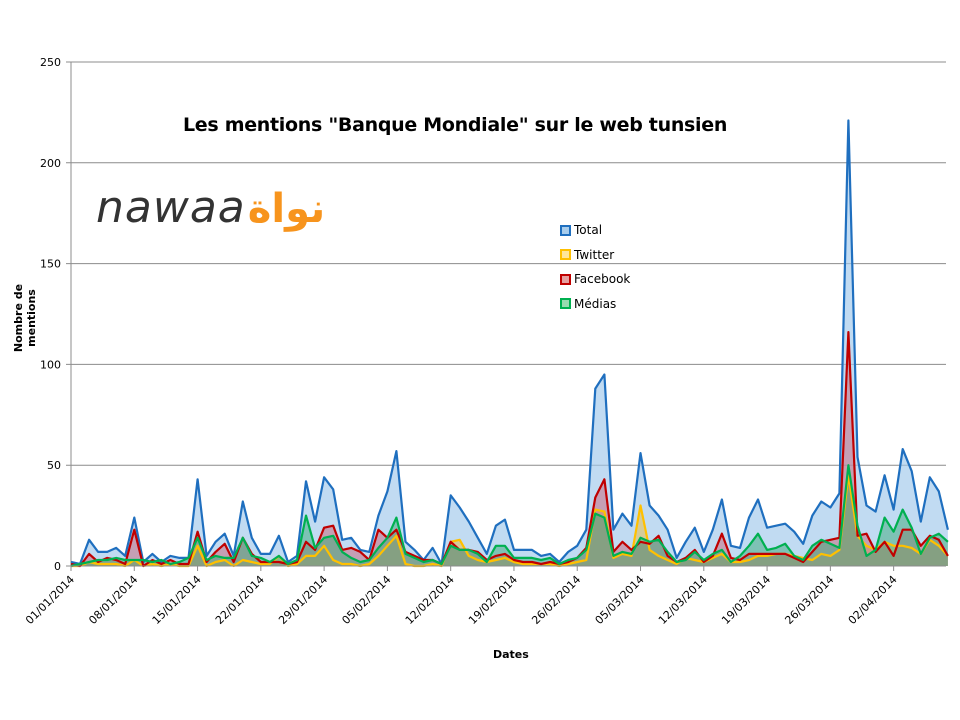 The width and height of the screenshot is (960, 720). What do you see at coordinates (873, 600) in the screenshot?
I see `x-tick-label: 02/04/2014` at bounding box center [873, 600].